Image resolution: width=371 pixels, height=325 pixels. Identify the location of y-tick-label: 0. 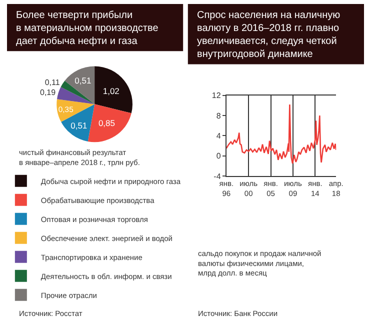
(219, 156).